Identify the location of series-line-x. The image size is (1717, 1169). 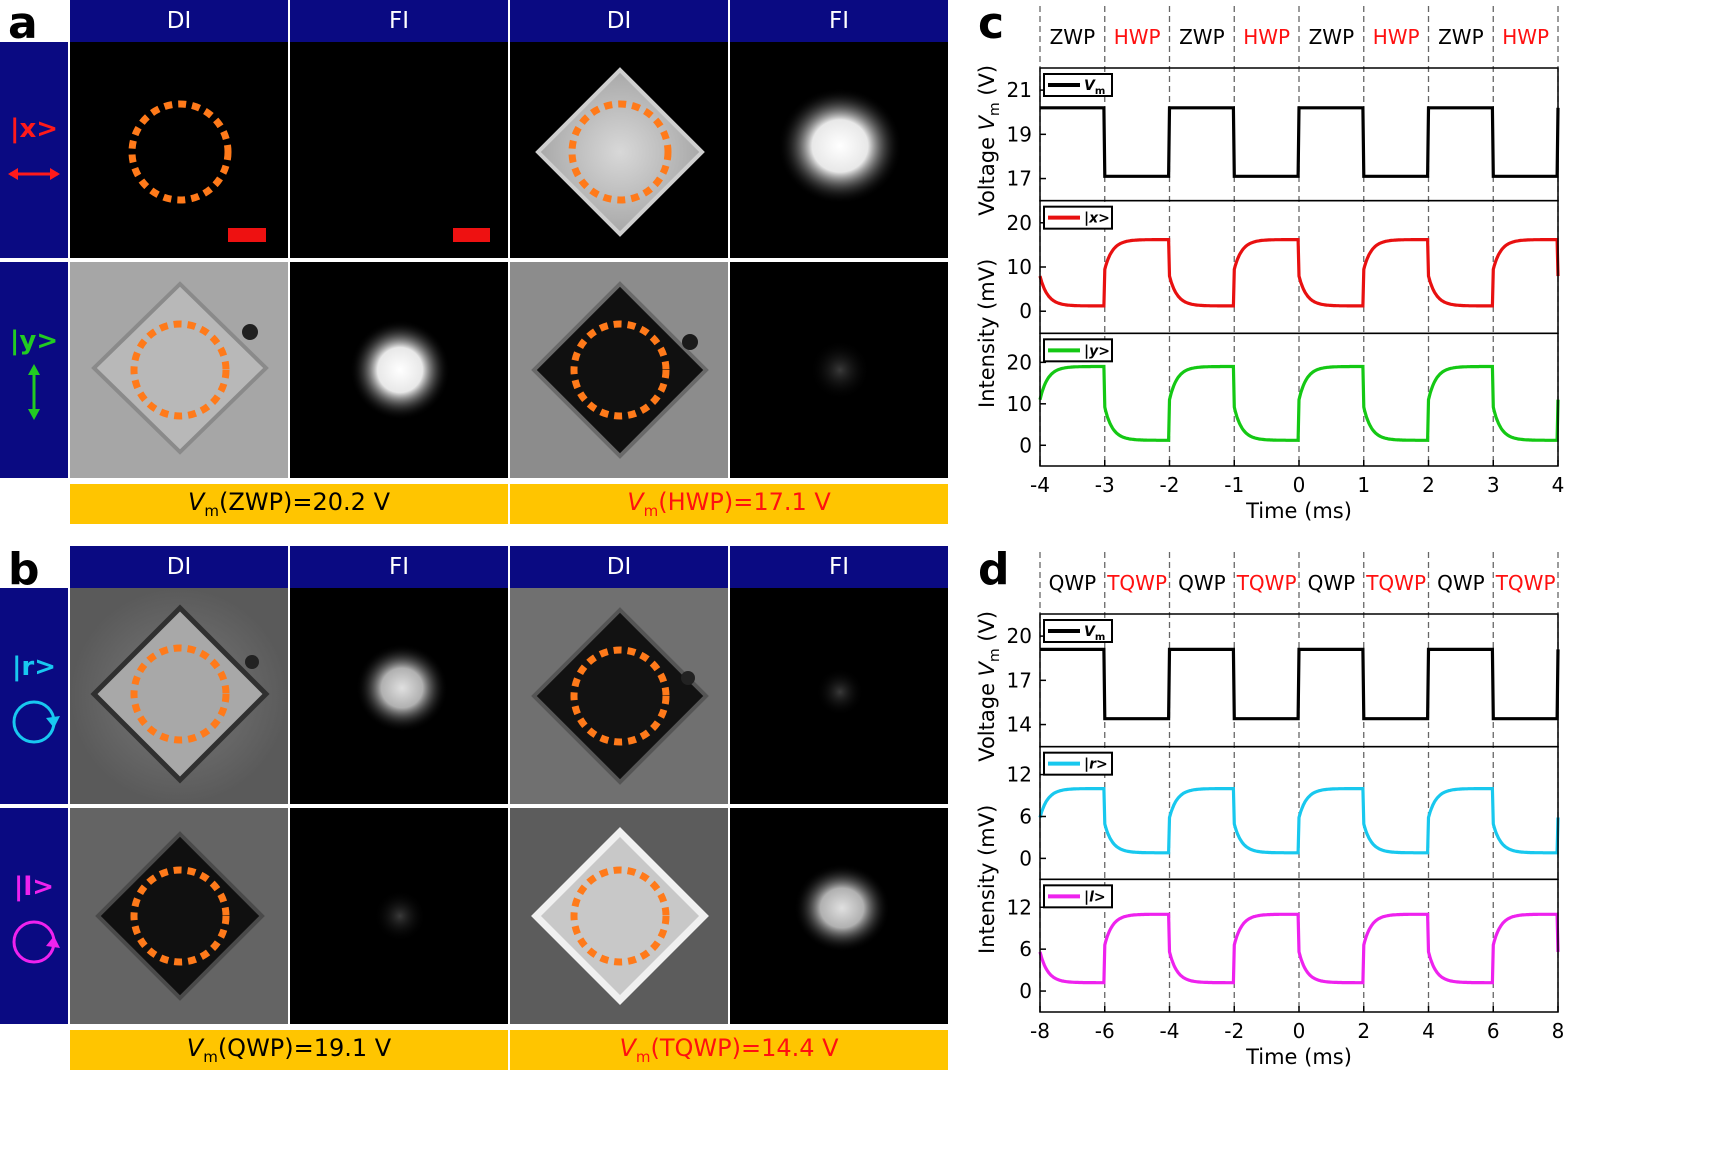
(1299, 273).